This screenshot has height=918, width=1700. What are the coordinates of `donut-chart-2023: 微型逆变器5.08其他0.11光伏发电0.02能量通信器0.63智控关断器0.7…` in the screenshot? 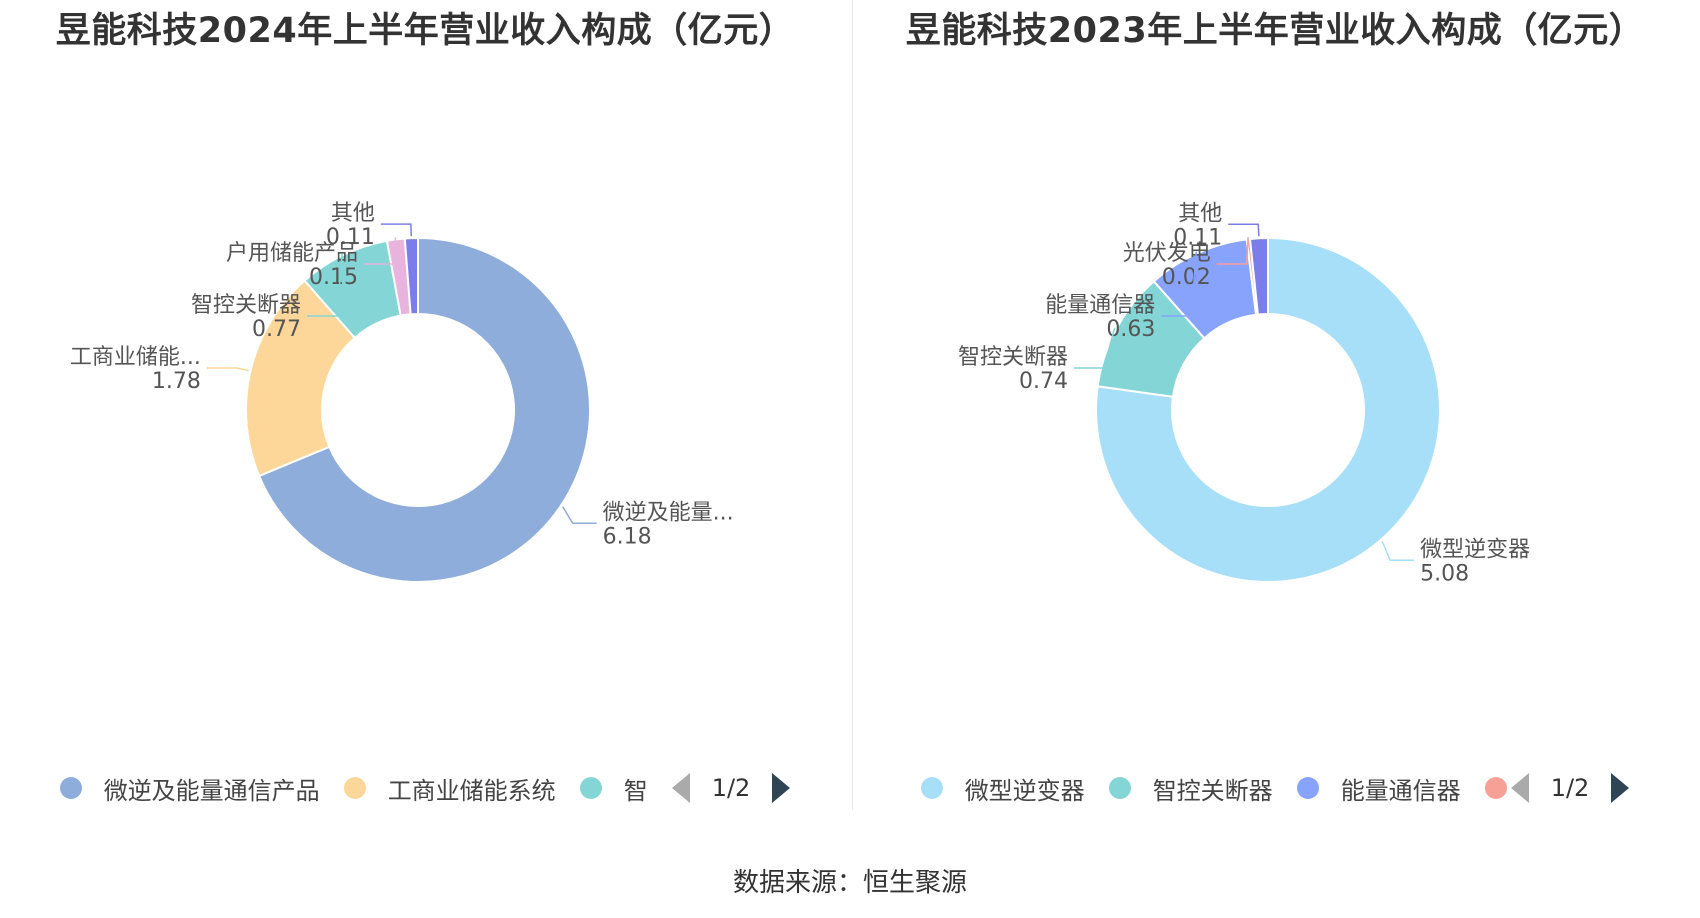 It's located at (1244, 393).